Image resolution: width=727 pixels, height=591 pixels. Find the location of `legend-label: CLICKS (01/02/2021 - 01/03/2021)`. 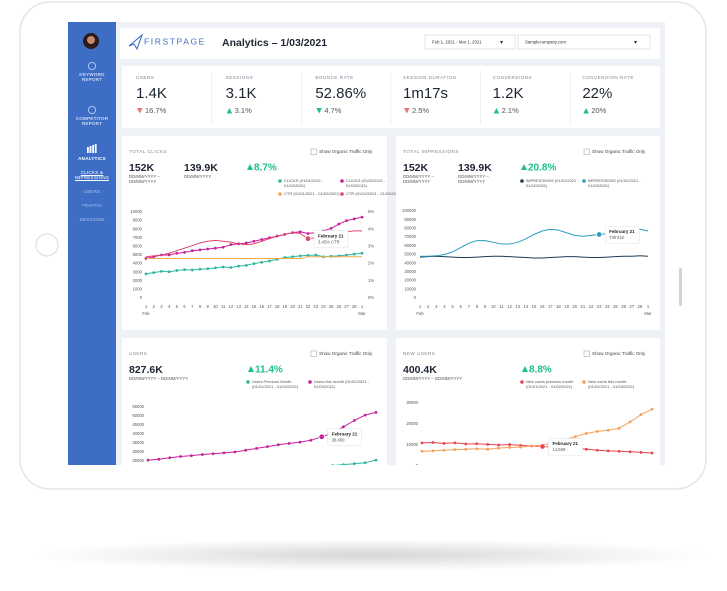

legend-label: CLICKS (01/02/2021 - 01/03/2021) is located at coordinates (366, 183).